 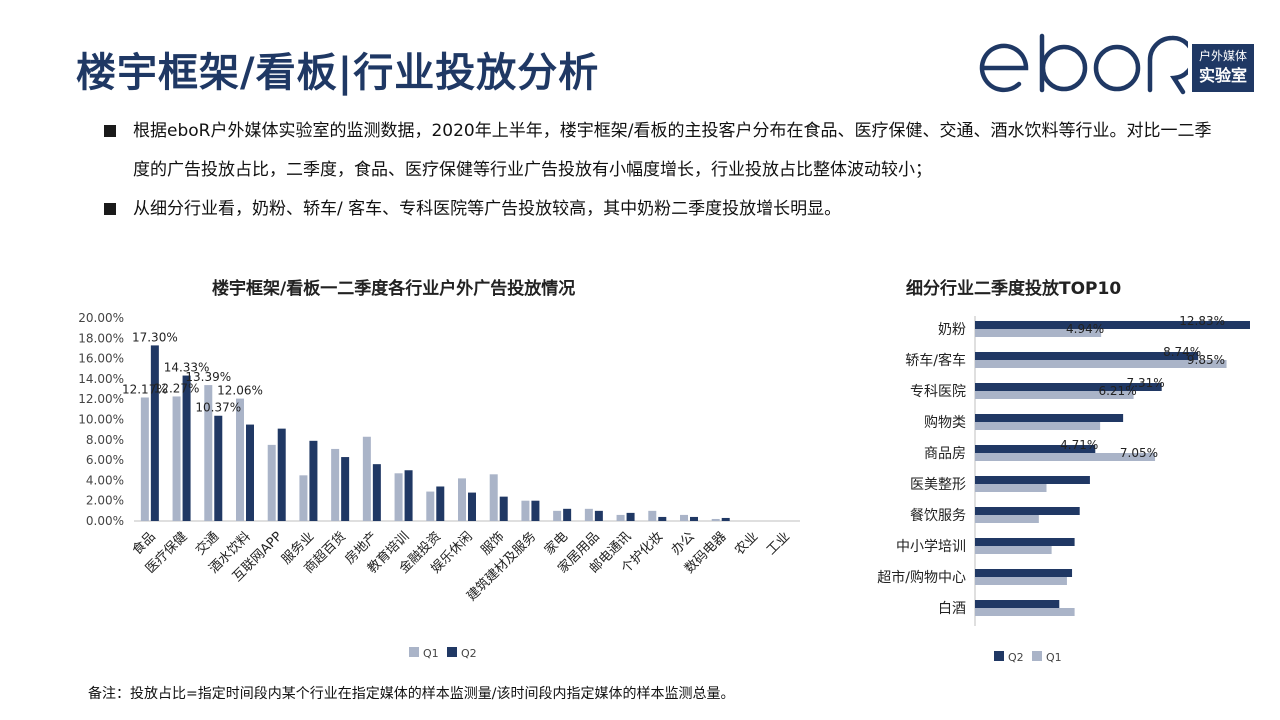 What do you see at coordinates (105, 480) in the screenshot?
I see `y-tick-label: 4.00%` at bounding box center [105, 480].